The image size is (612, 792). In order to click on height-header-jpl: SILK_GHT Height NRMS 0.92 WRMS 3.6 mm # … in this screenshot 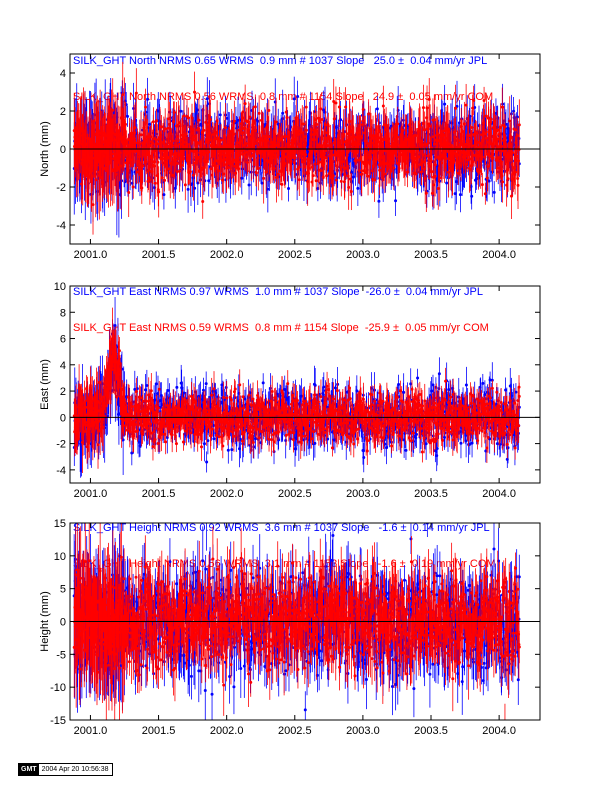, I will do `click(281, 528)`.